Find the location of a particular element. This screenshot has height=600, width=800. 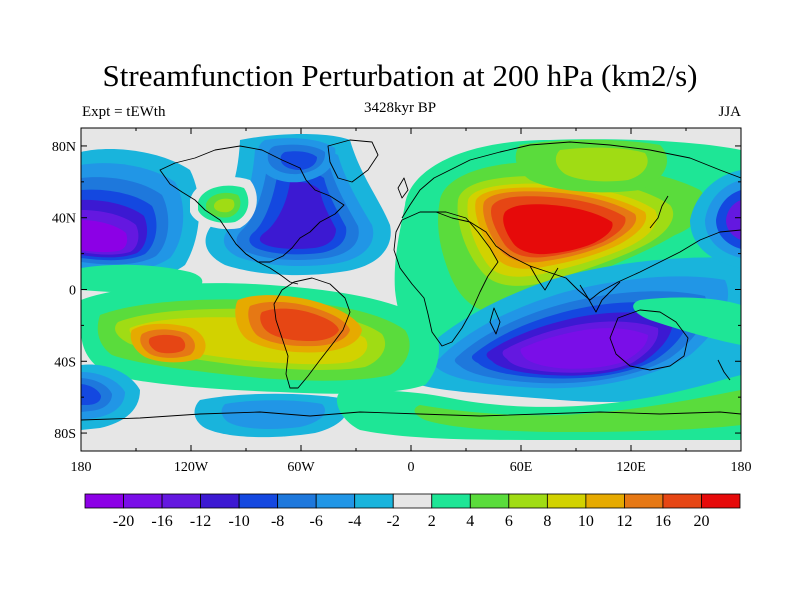

coast-india is located at coordinates (544, 278).